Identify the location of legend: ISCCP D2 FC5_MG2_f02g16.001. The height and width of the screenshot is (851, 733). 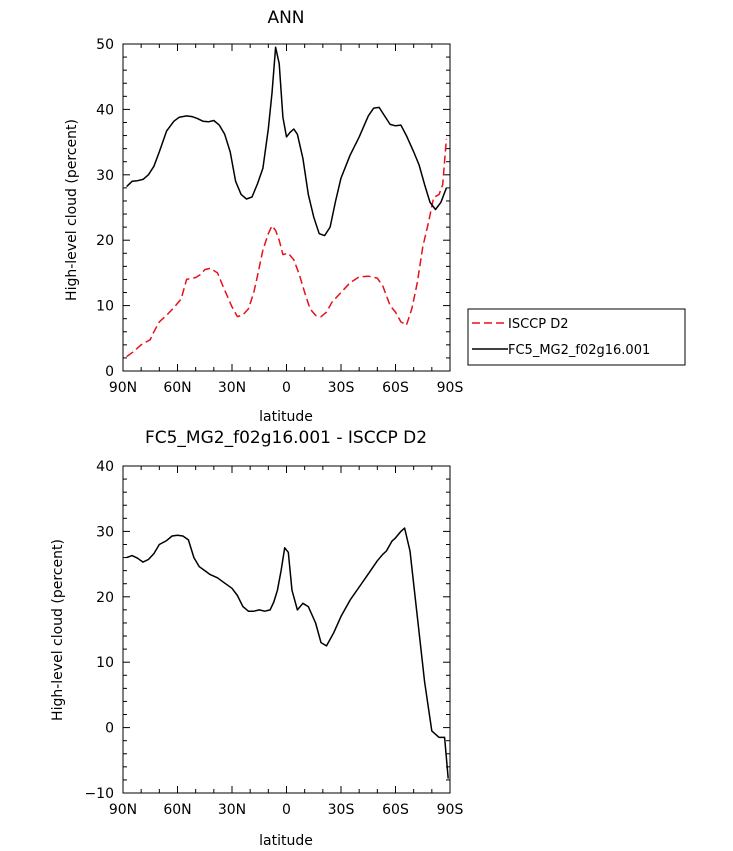
(576, 337).